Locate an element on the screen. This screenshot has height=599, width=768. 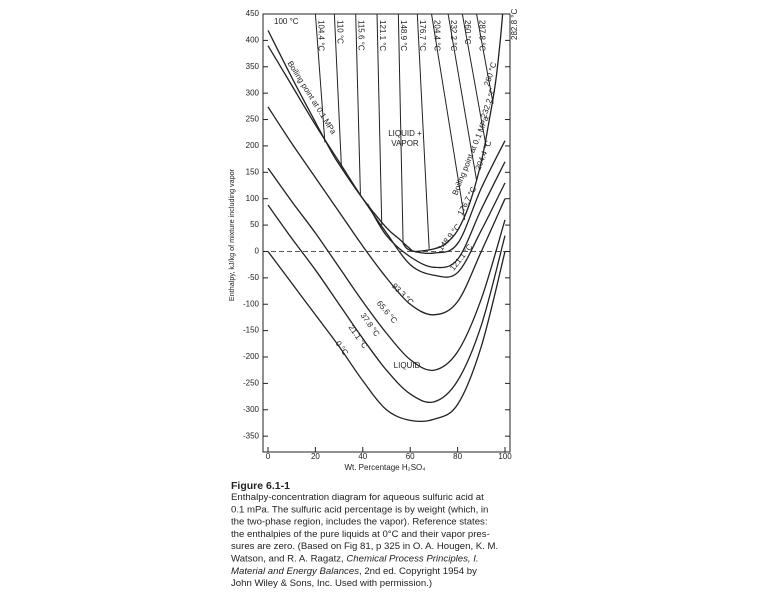
y-tick-label: -200 is located at coordinates (251, 356).